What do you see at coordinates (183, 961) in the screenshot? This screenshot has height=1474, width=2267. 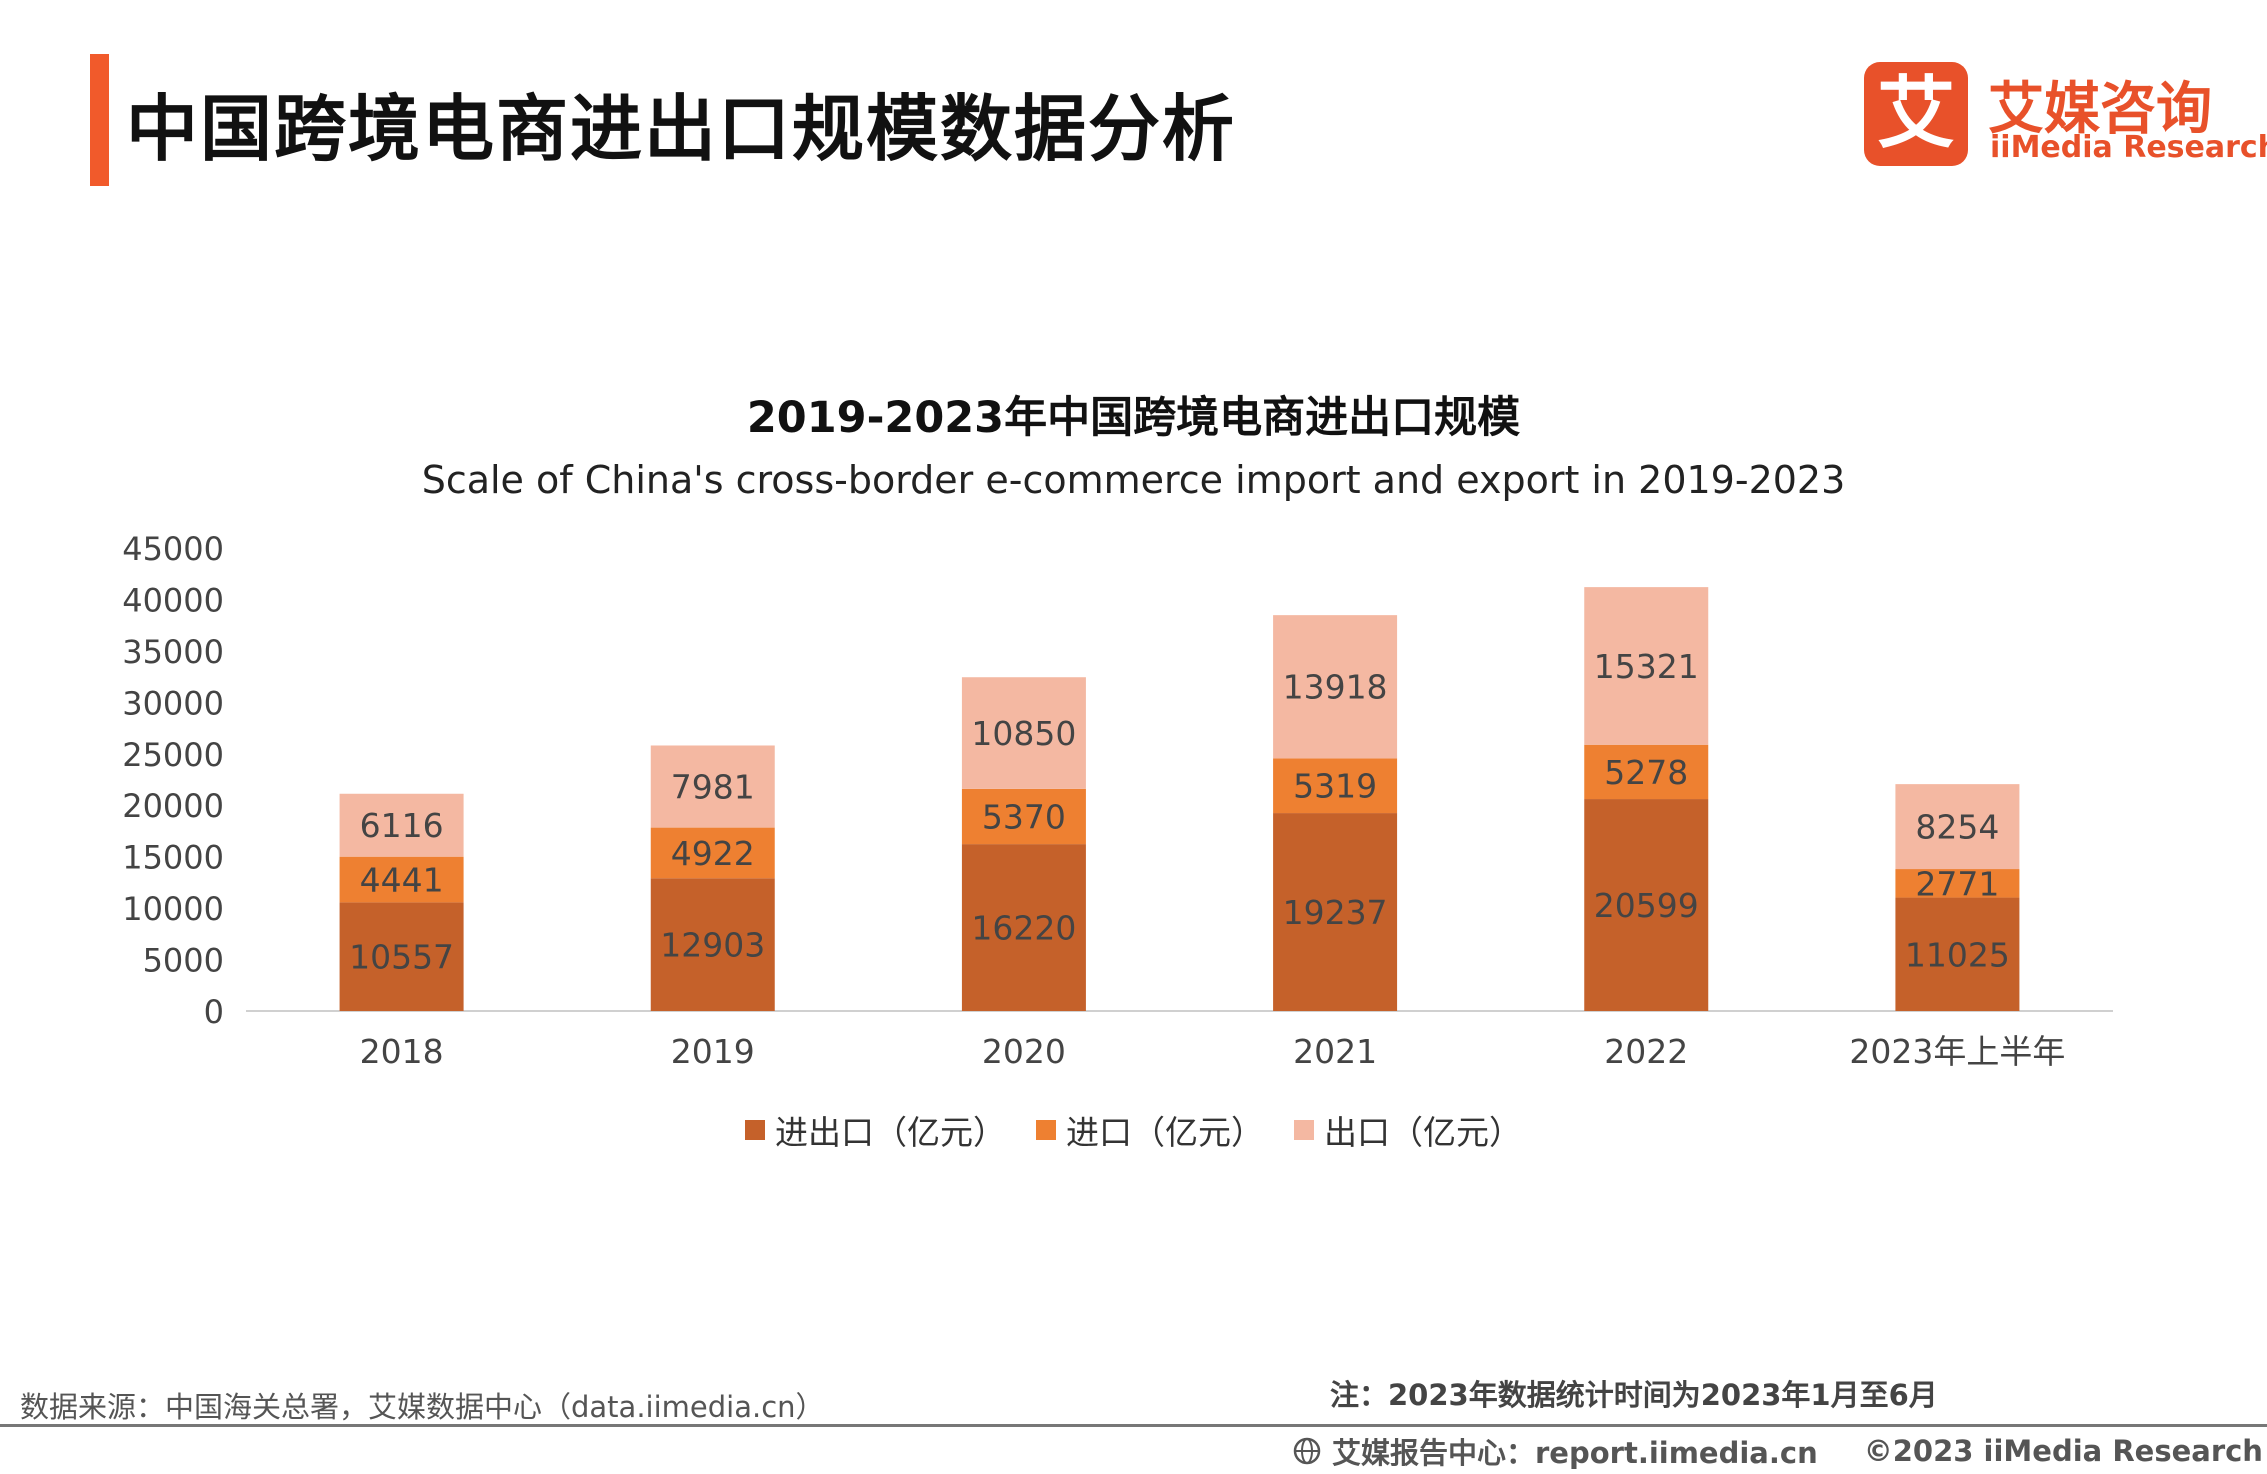 I see `y-tick-label: 5000` at bounding box center [183, 961].